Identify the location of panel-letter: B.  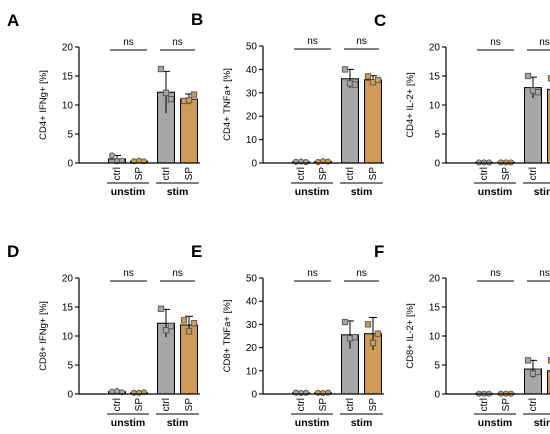
(197, 19).